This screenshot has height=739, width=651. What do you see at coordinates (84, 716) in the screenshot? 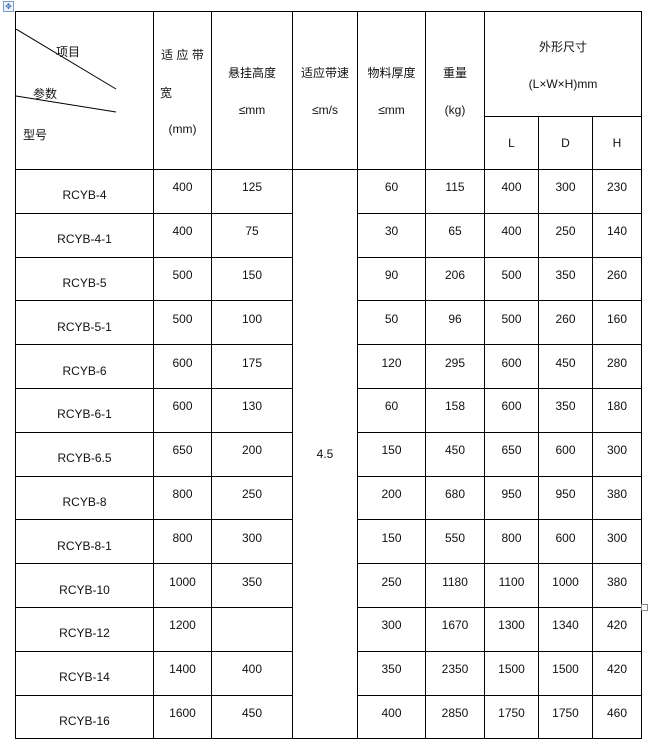
I see `cell-model: RCYB-16` at bounding box center [84, 716].